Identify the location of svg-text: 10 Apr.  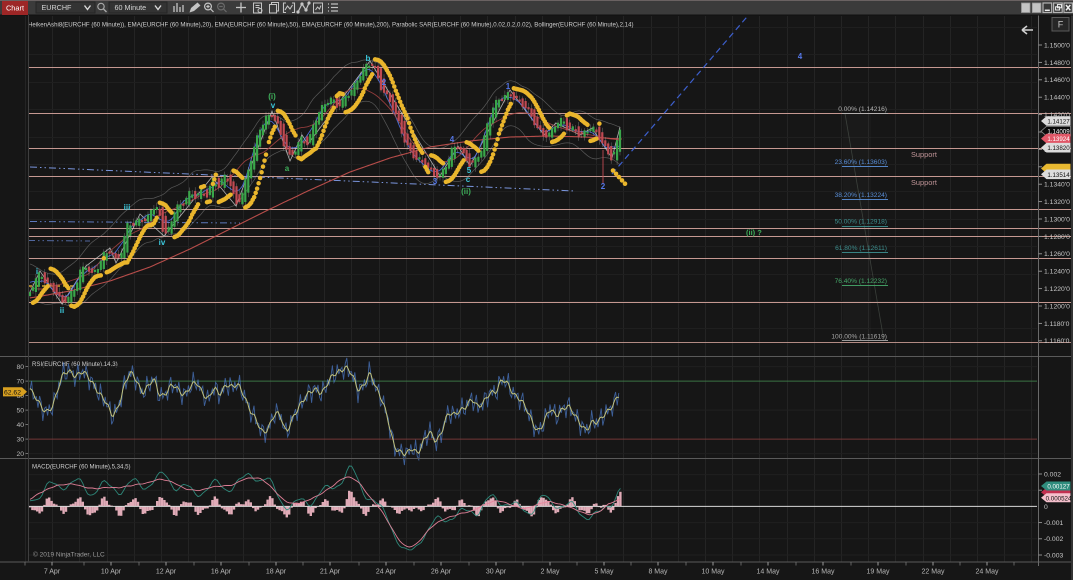
(111, 572).